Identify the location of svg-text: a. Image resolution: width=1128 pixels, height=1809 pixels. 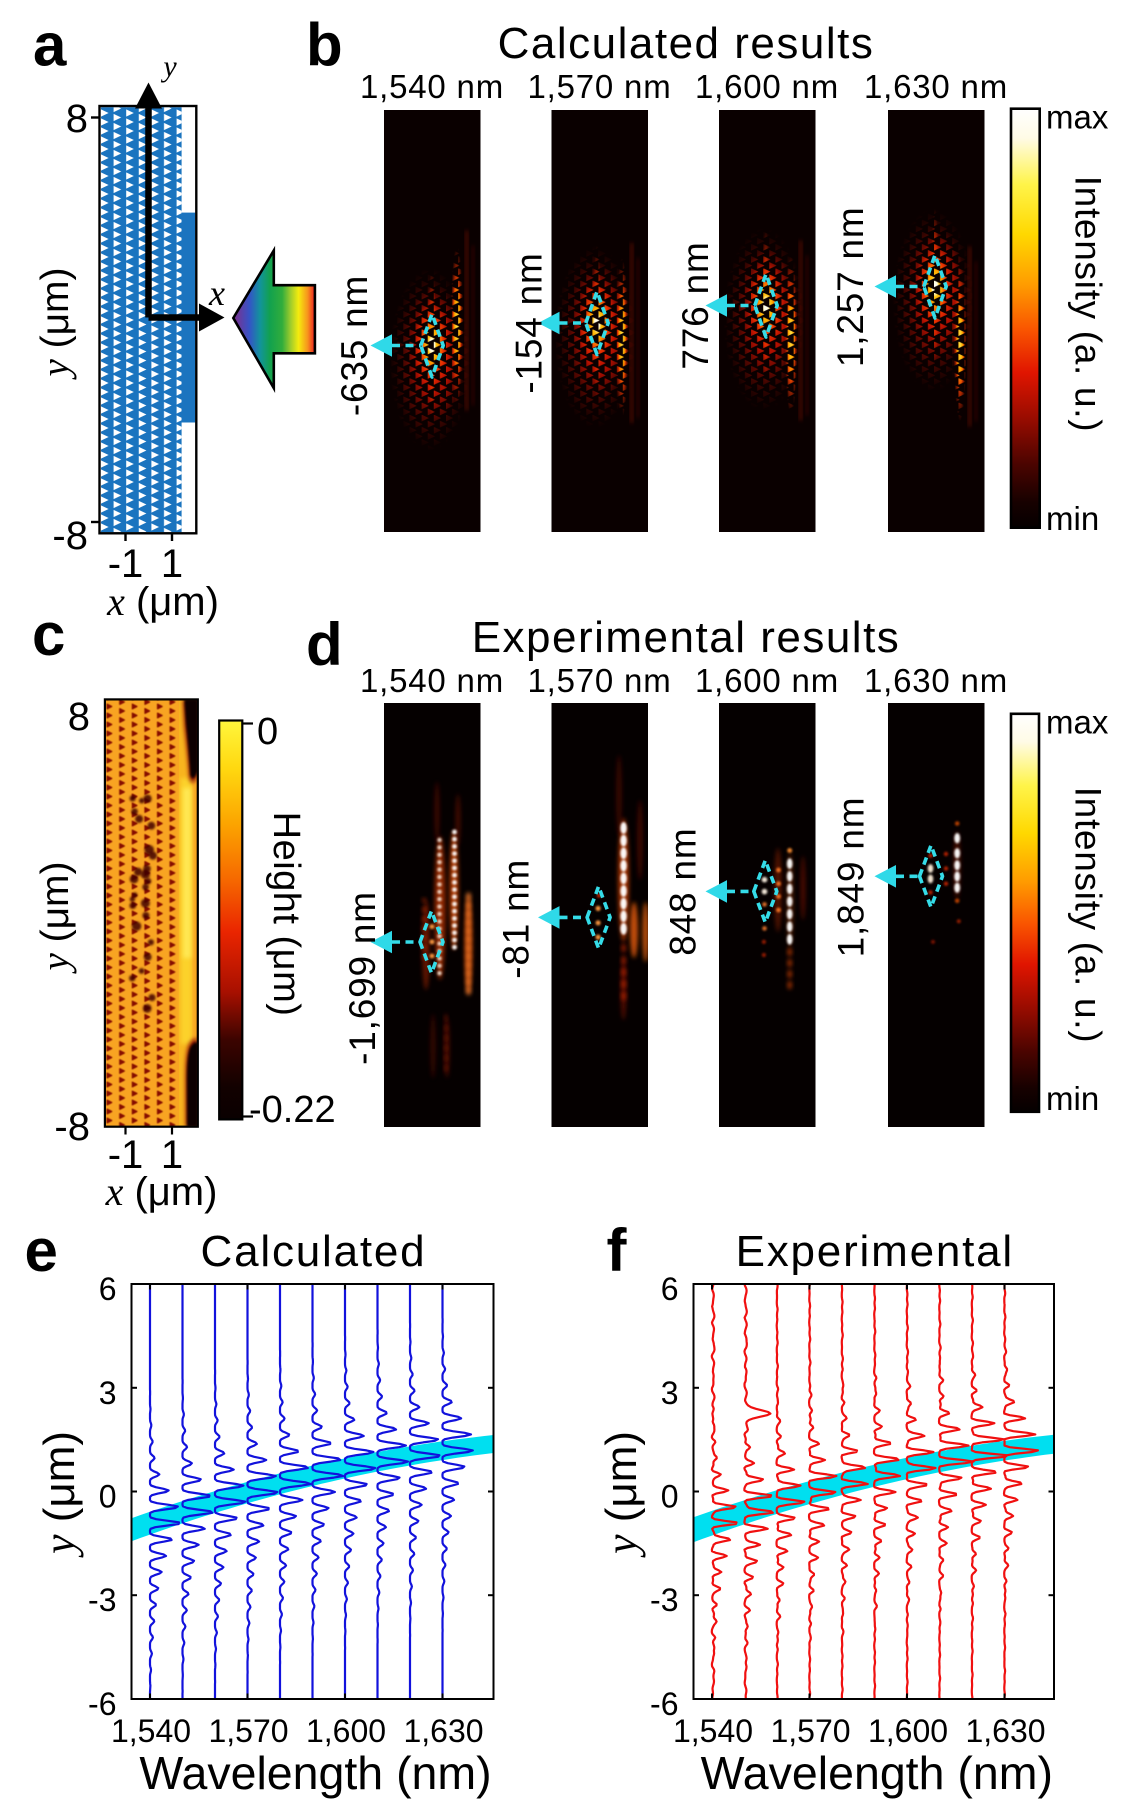
(50, 45).